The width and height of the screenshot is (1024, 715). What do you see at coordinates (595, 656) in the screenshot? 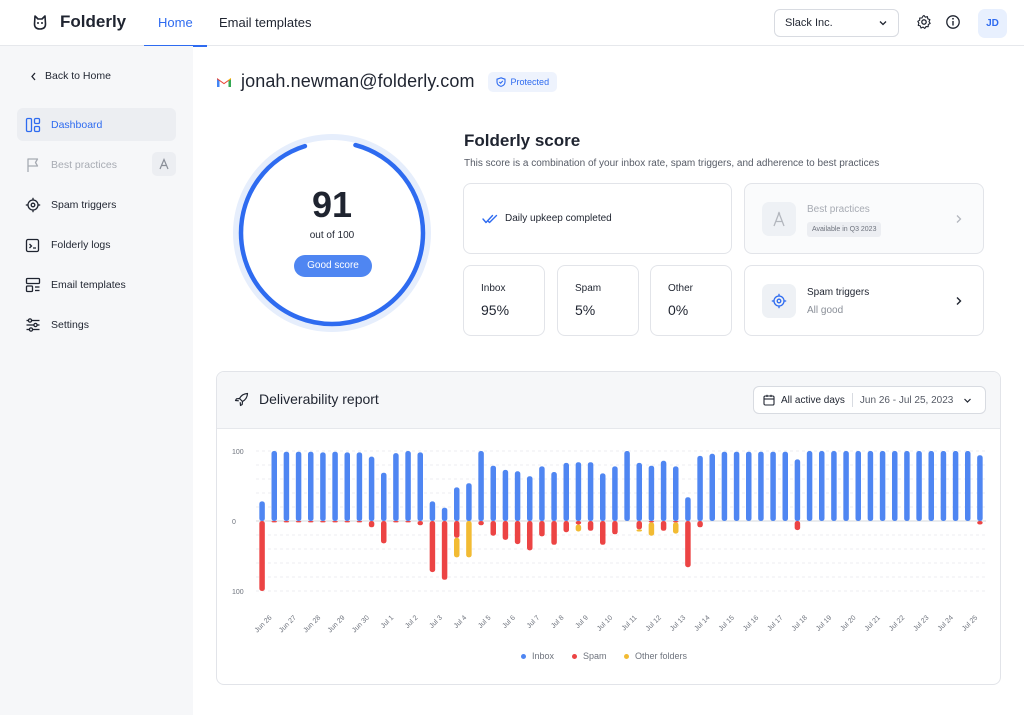
I see `legend-label: Spam` at bounding box center [595, 656].